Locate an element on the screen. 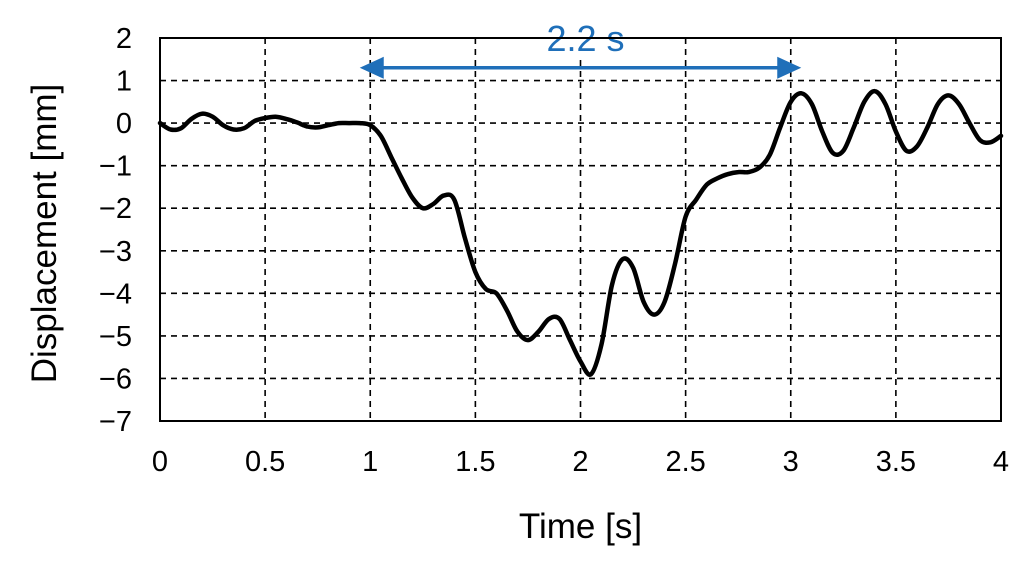  x-tick-label: 2.5 is located at coordinates (685, 462).